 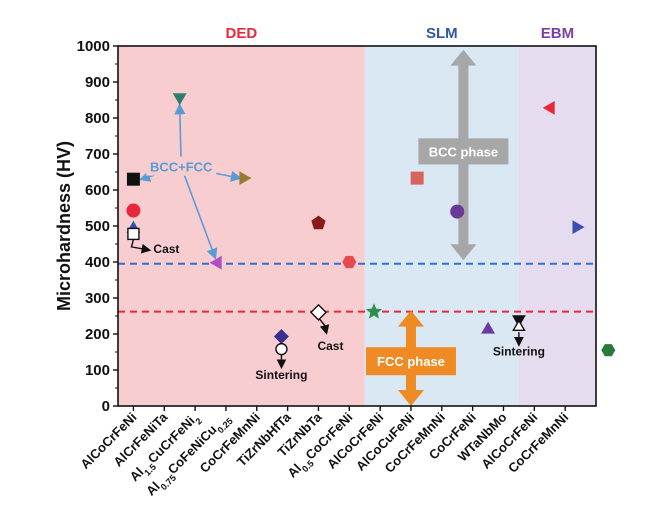 I want to click on y-tick-label-9: 900, so click(x=97, y=82).